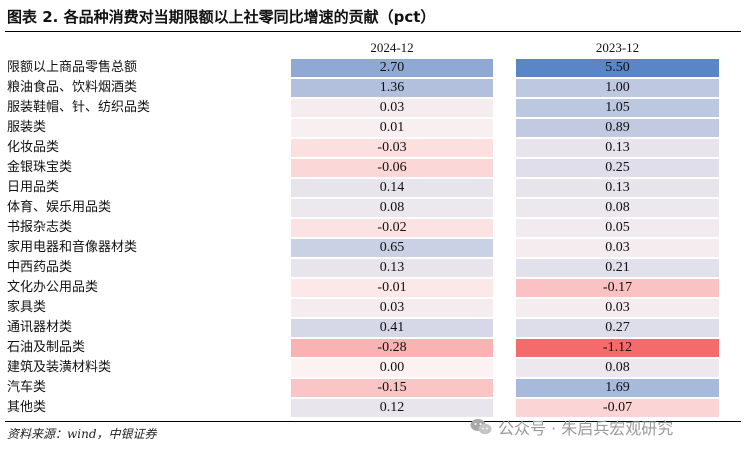  What do you see at coordinates (27, 407) in the screenshot?
I see `row-label: 其他类` at bounding box center [27, 407].